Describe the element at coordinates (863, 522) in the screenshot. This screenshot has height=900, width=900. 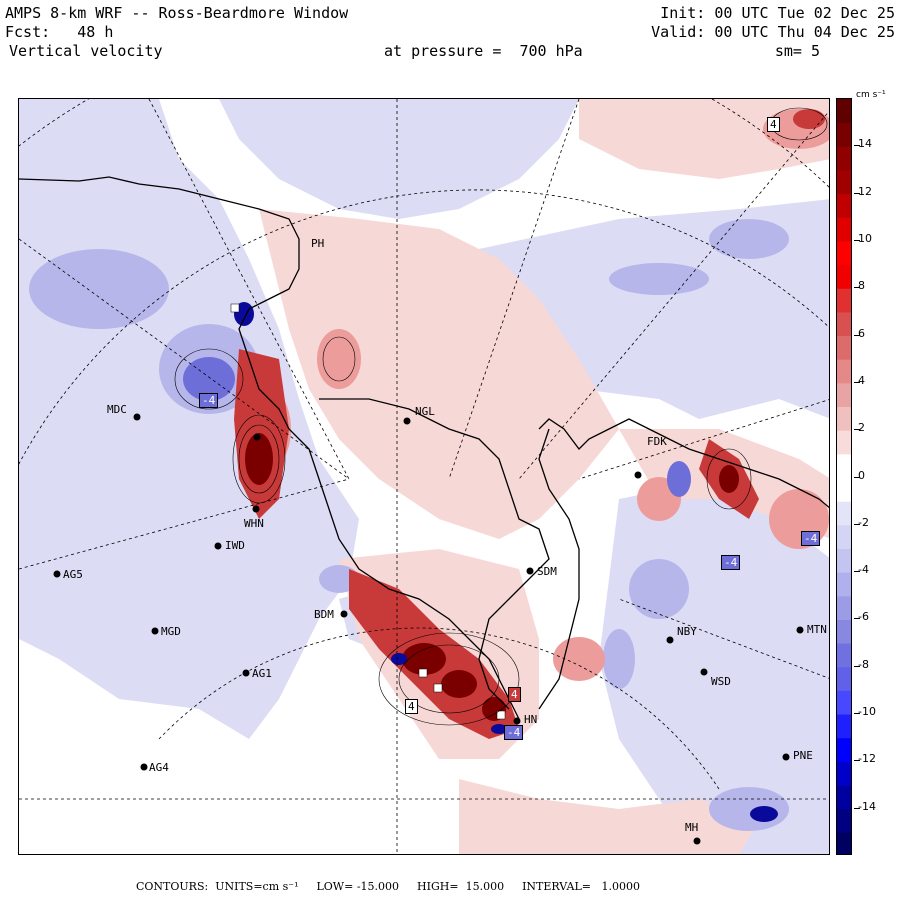
I see `colorbar-tick-label: -2` at that location.